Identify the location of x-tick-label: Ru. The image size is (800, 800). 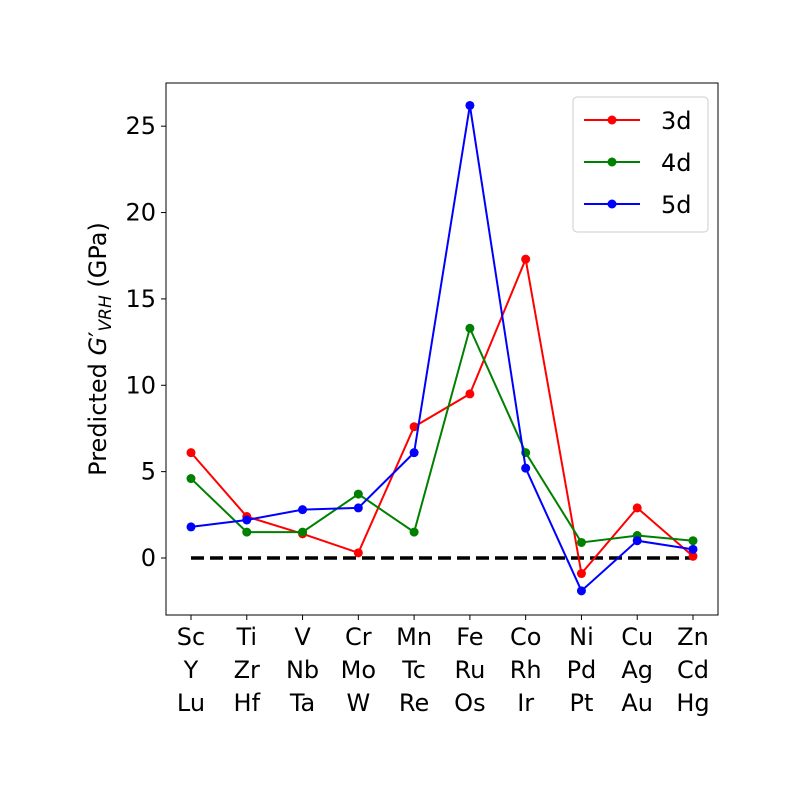
(469, 670).